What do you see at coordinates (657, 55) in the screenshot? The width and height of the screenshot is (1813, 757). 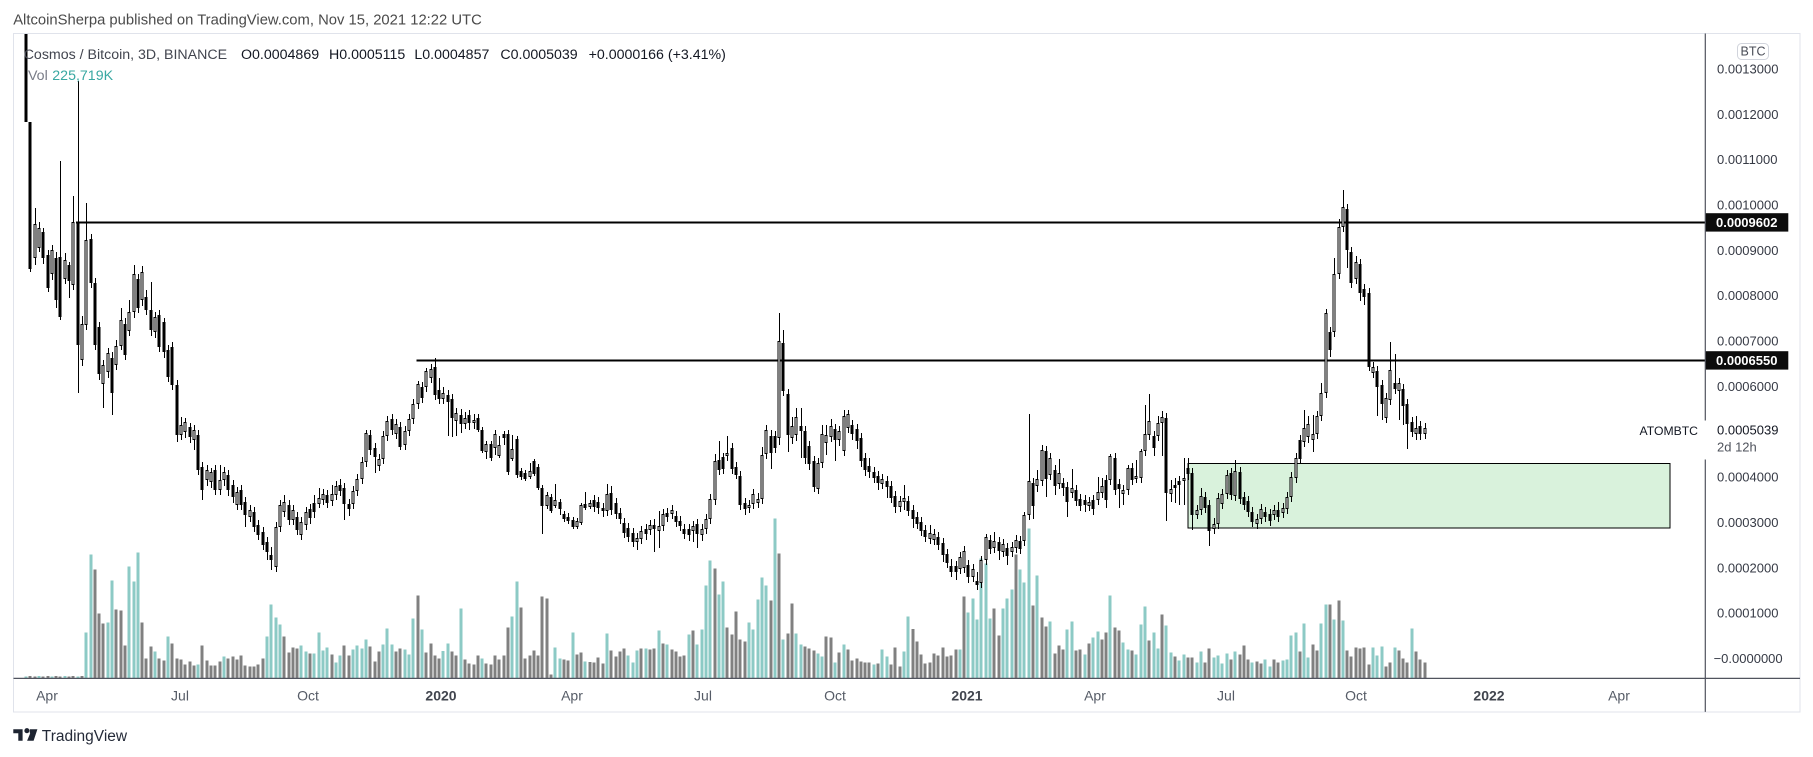 I see `svg-text: +0.0000166 (+3.41%)` at bounding box center [657, 55].